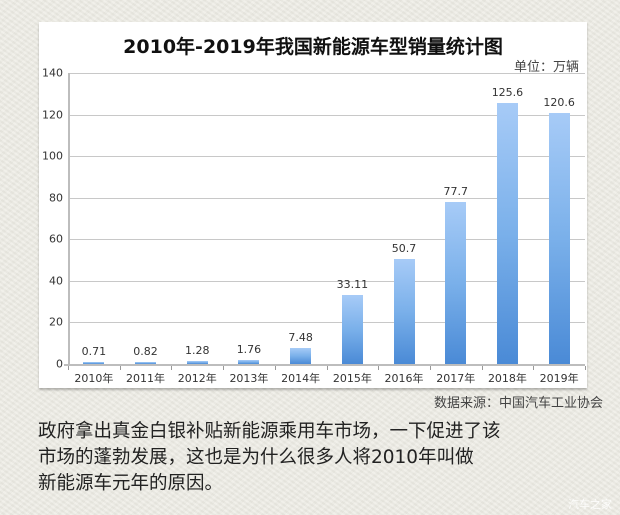 This screenshot has width=620, height=515. What do you see at coordinates (456, 192) in the screenshot?
I see `value-label: 77.7` at bounding box center [456, 192].